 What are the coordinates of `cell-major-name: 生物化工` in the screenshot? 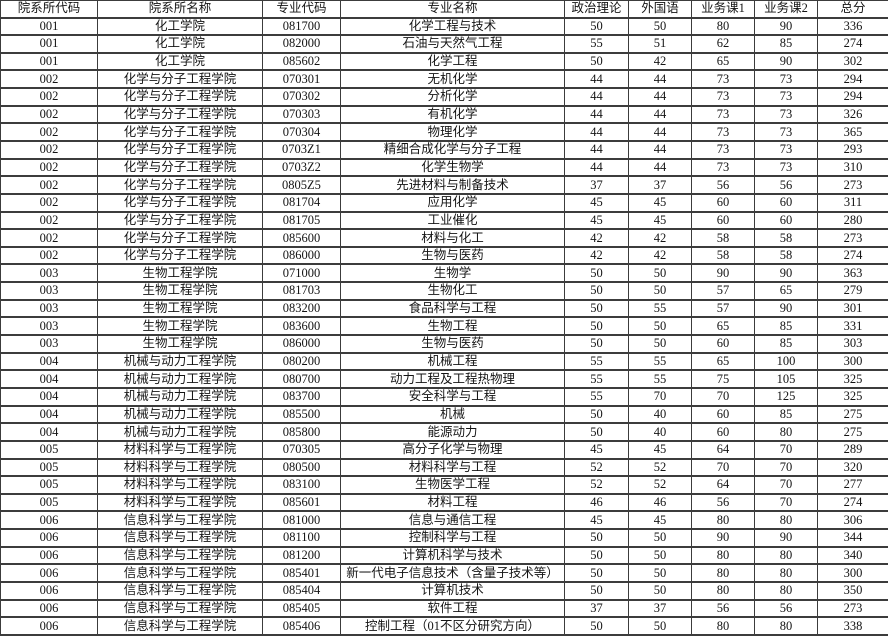 It's located at (452, 291).